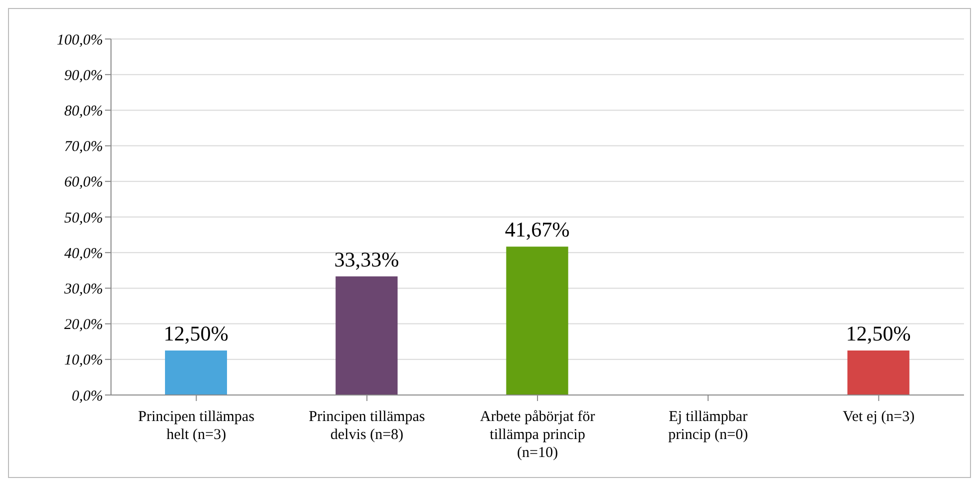 This screenshot has width=979, height=486. I want to click on y-tick-label: 20,0%, so click(83, 325).